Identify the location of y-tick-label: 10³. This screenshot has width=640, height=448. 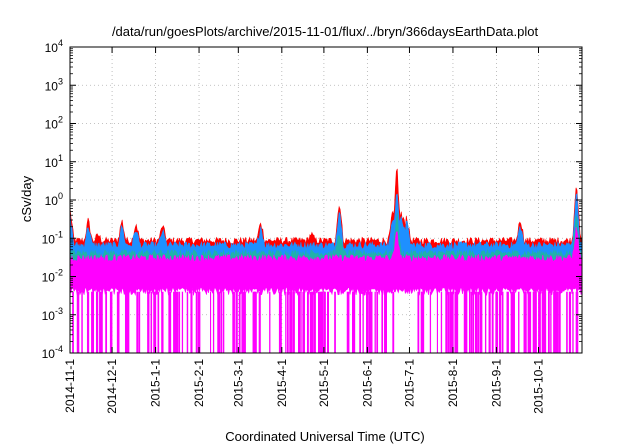
(54, 84).